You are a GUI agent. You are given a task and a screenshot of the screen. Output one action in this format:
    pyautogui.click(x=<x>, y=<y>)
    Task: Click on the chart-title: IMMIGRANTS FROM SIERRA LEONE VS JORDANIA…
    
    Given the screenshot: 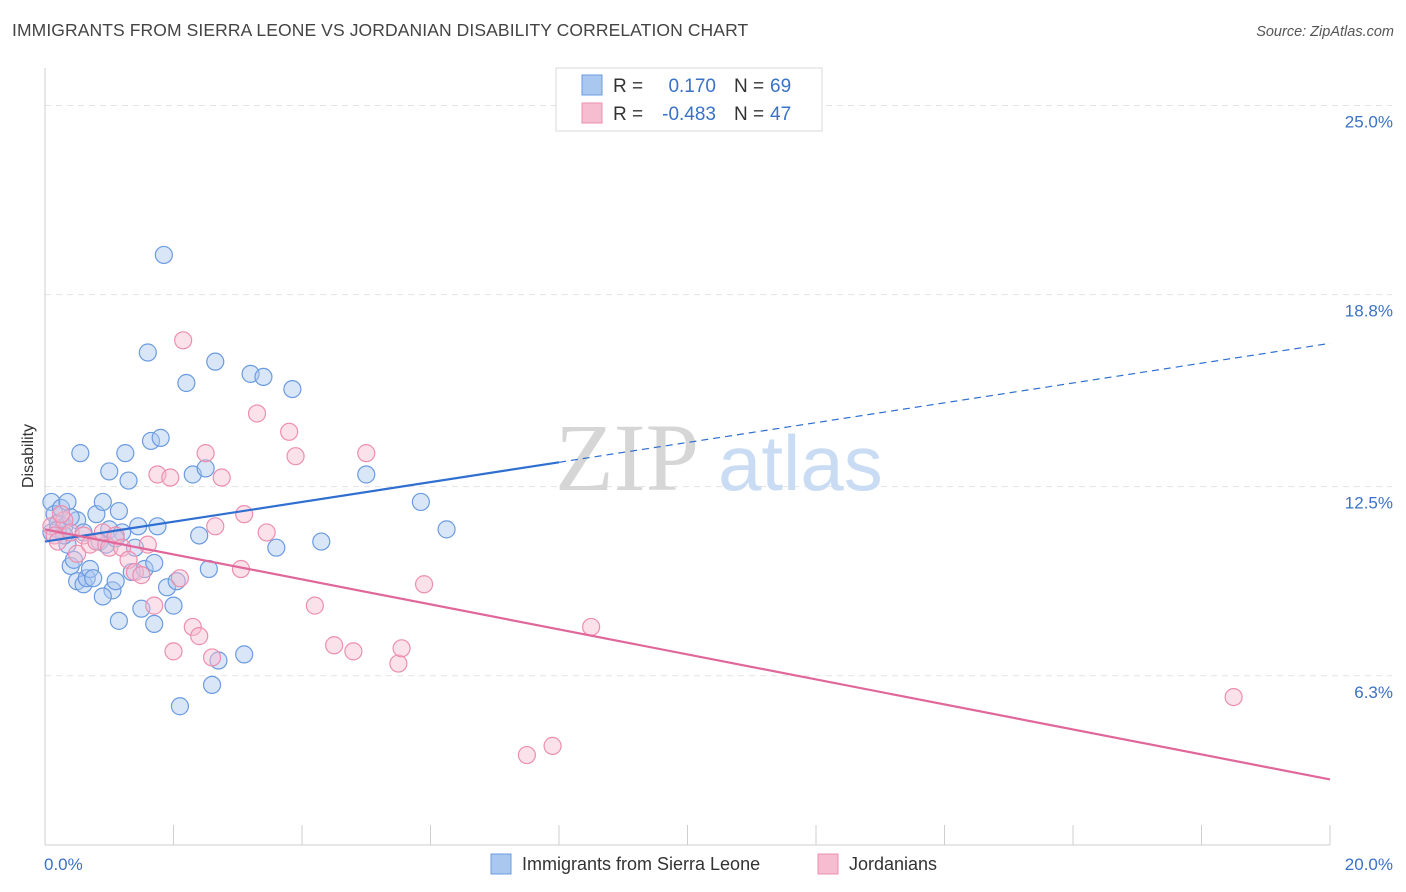 What is the action you would take?
    pyautogui.click(x=380, y=30)
    